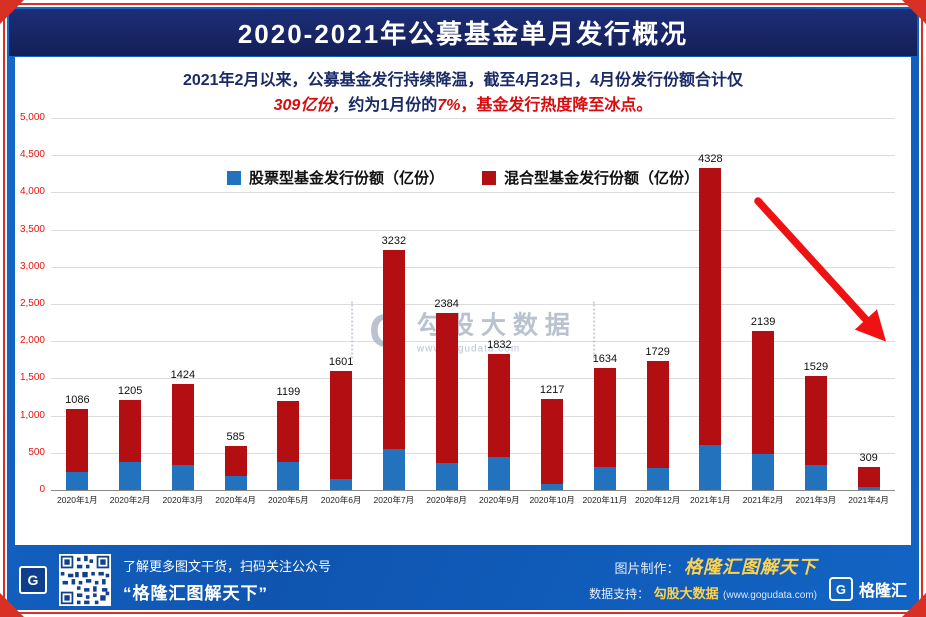 The height and width of the screenshot is (617, 926). I want to click on qr-caption: 了解更多图文干货，扫码关注公众号, so click(227, 566).